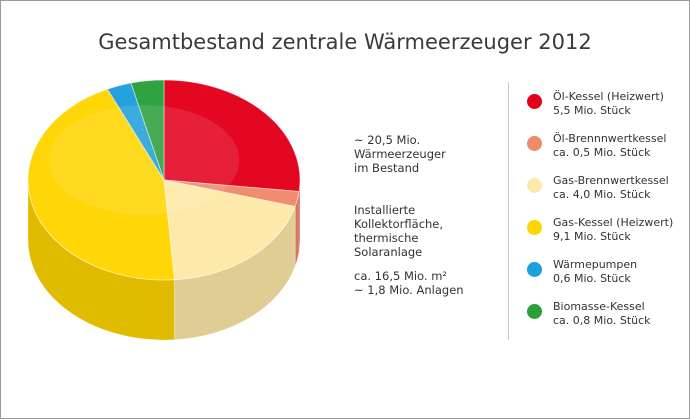  I want to click on legend-item-waermepumpen: Wärmepumpen 0,6 Mio. Stück, so click(608, 278).